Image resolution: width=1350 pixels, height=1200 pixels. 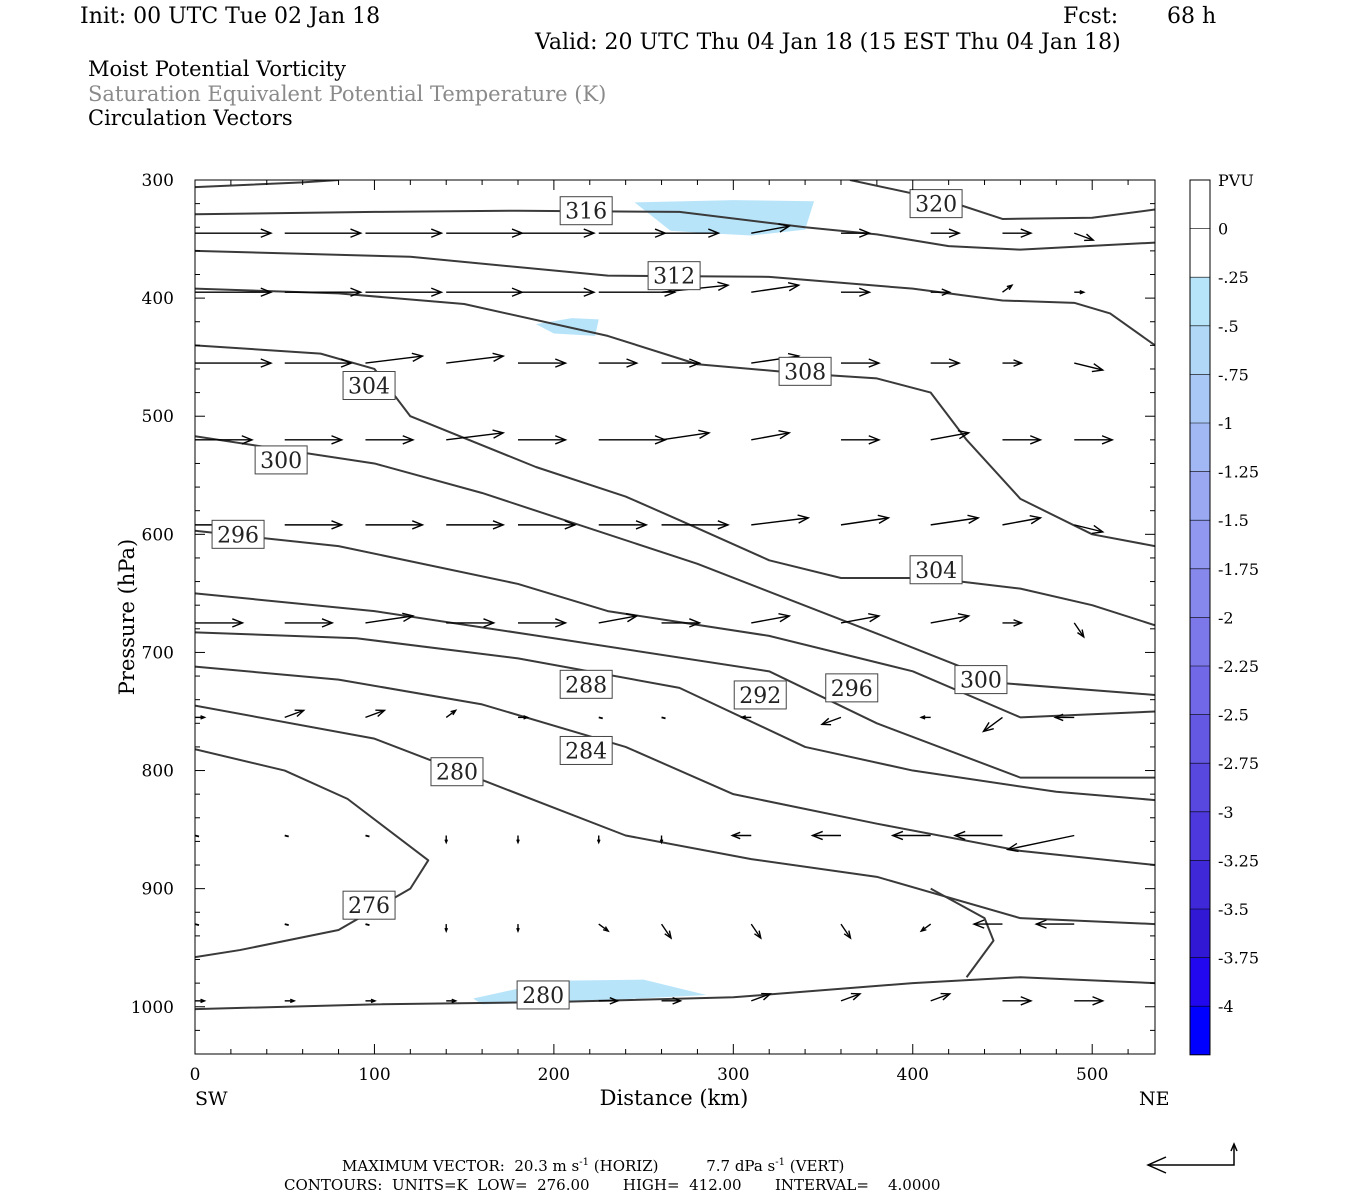 I want to click on contour-label-text: 300, so click(x=981, y=681).